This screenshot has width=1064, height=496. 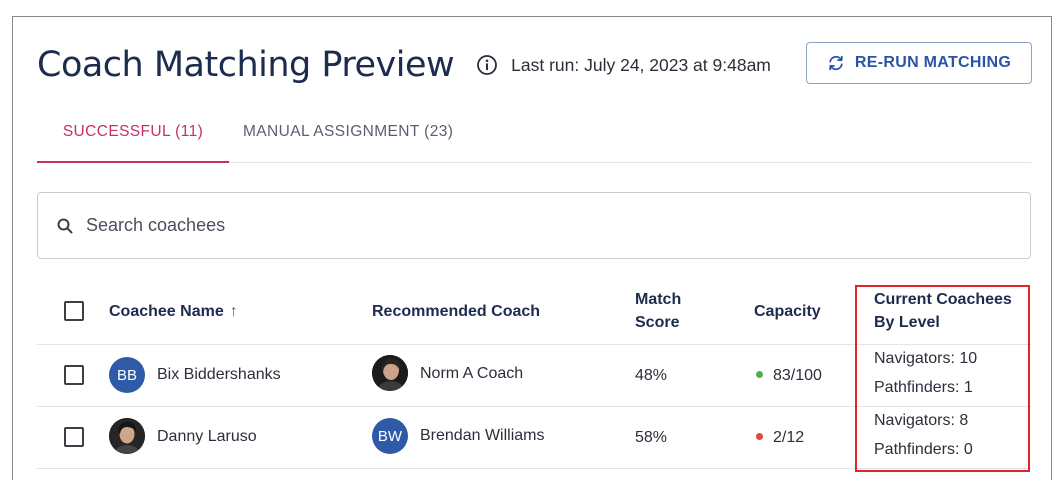 I want to click on search-icon, so click(x=65, y=225).